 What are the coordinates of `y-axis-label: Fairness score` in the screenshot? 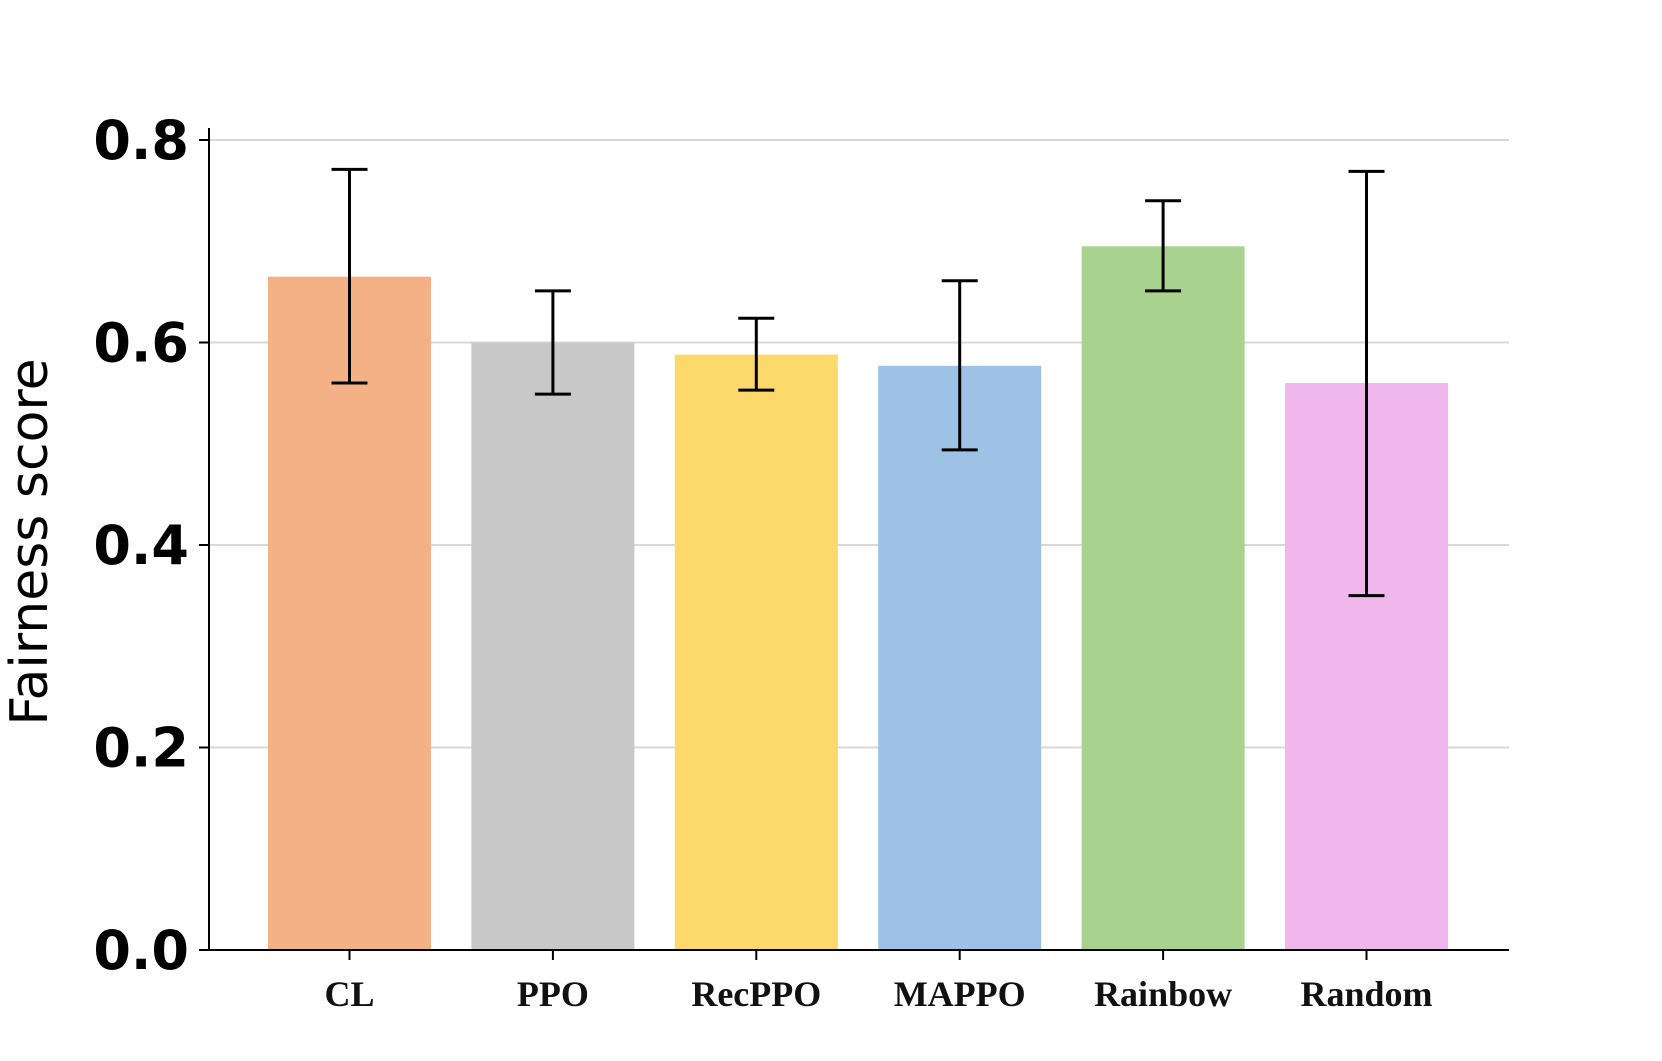 It's located at (30, 541).